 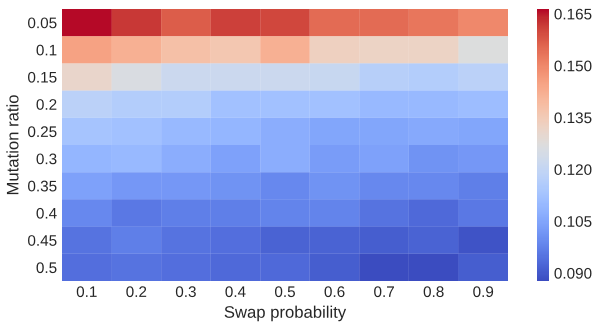 I want to click on color-bar-label: 0.150, so click(x=573, y=66).